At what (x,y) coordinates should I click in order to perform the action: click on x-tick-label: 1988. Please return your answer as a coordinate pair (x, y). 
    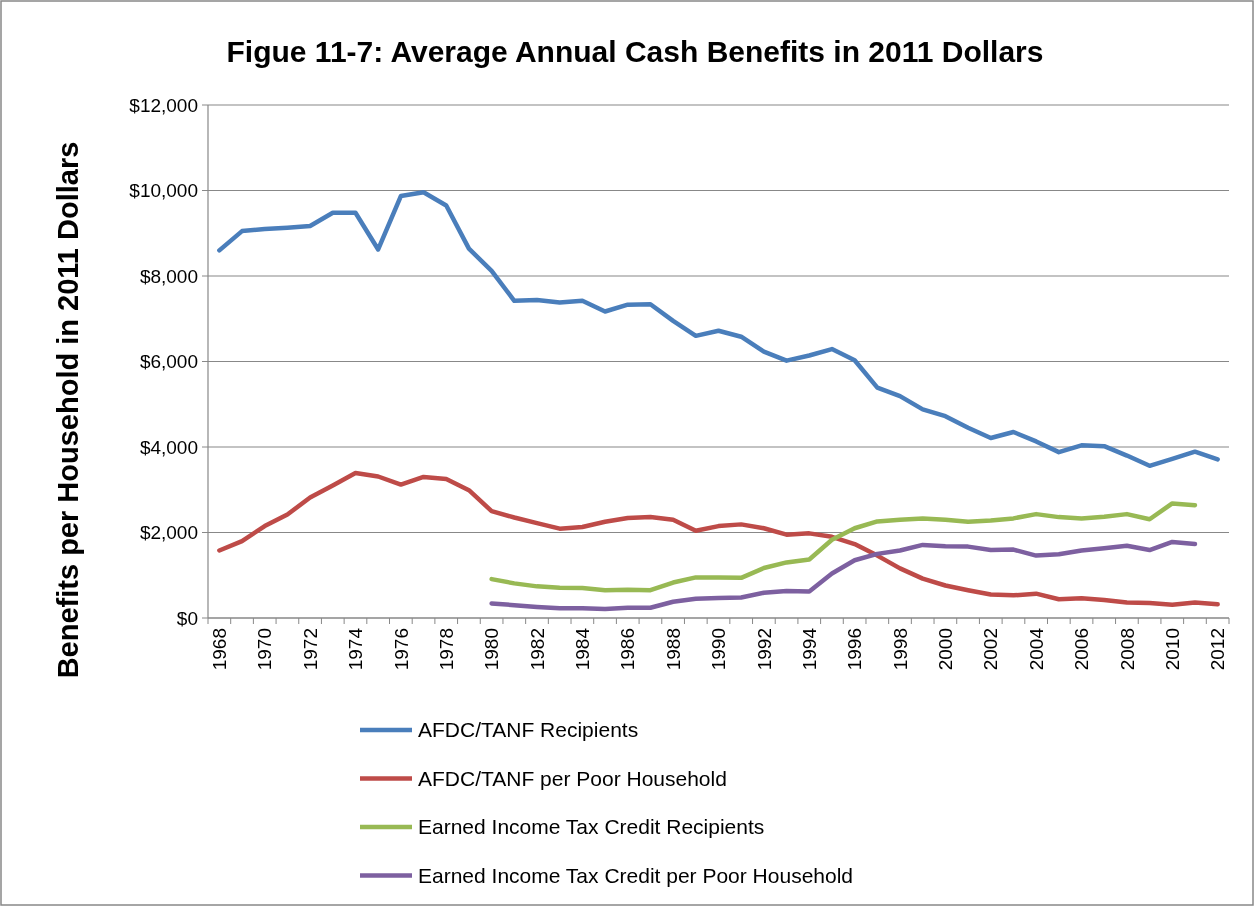
    Looking at the image, I should click on (673, 649).